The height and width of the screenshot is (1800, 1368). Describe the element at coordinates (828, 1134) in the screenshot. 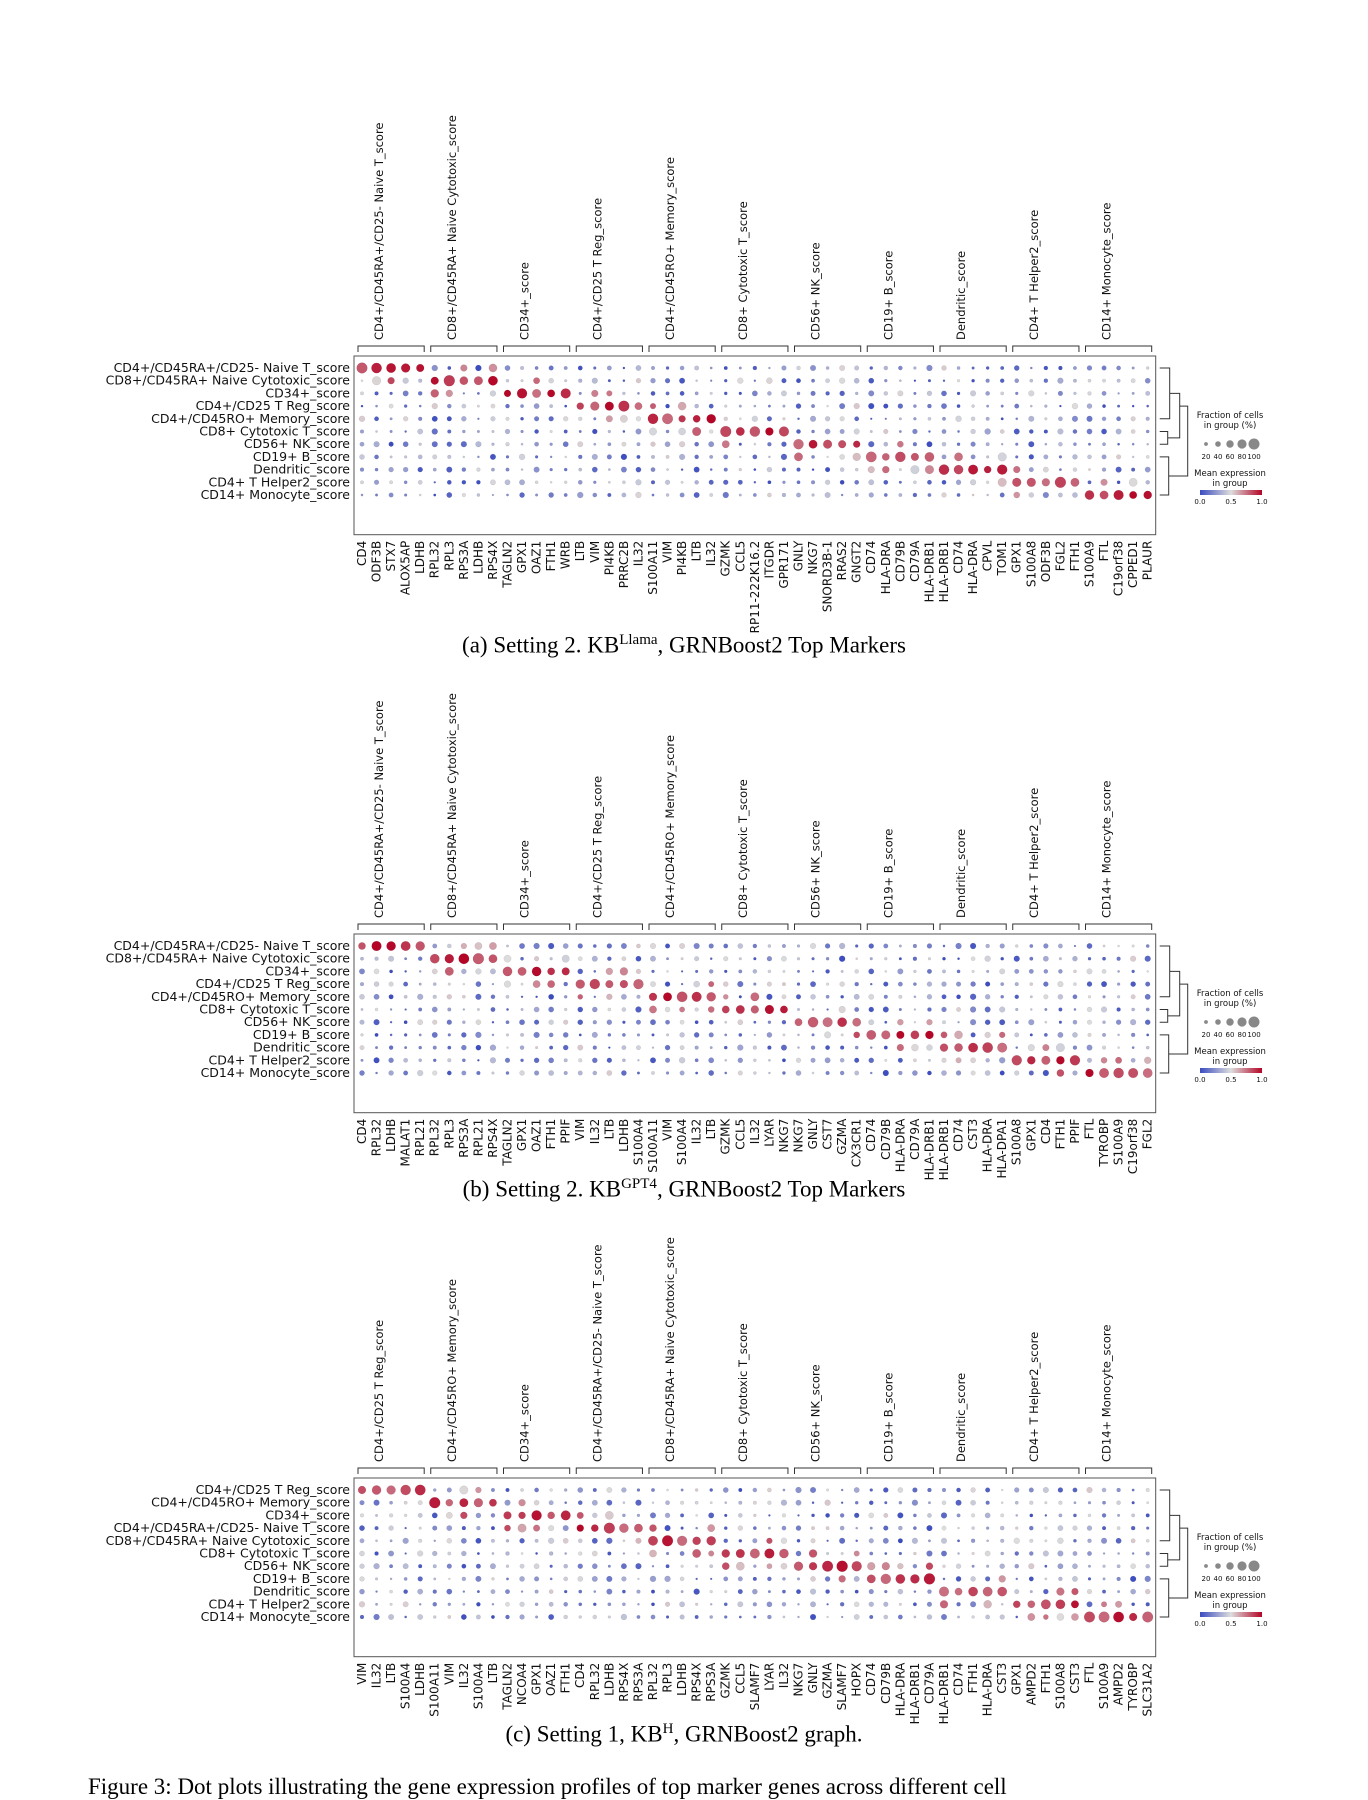

I see `gene-label: CST7` at that location.